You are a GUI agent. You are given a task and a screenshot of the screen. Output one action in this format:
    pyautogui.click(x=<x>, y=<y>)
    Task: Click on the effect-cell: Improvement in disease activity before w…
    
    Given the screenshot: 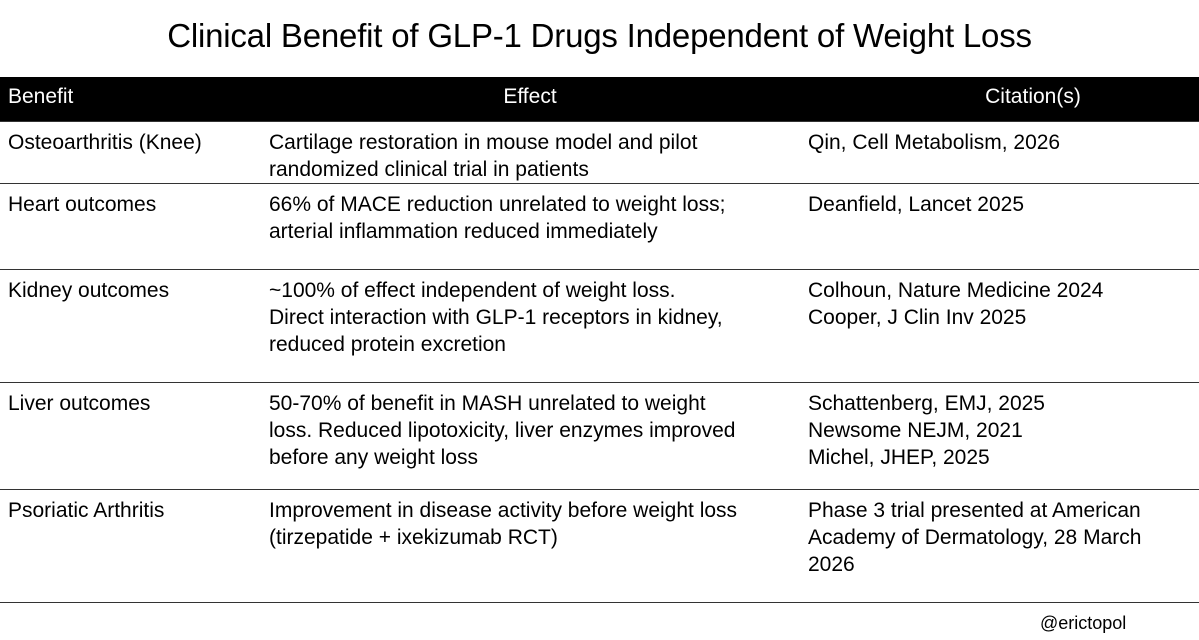 What is the action you would take?
    pyautogui.click(x=534, y=524)
    